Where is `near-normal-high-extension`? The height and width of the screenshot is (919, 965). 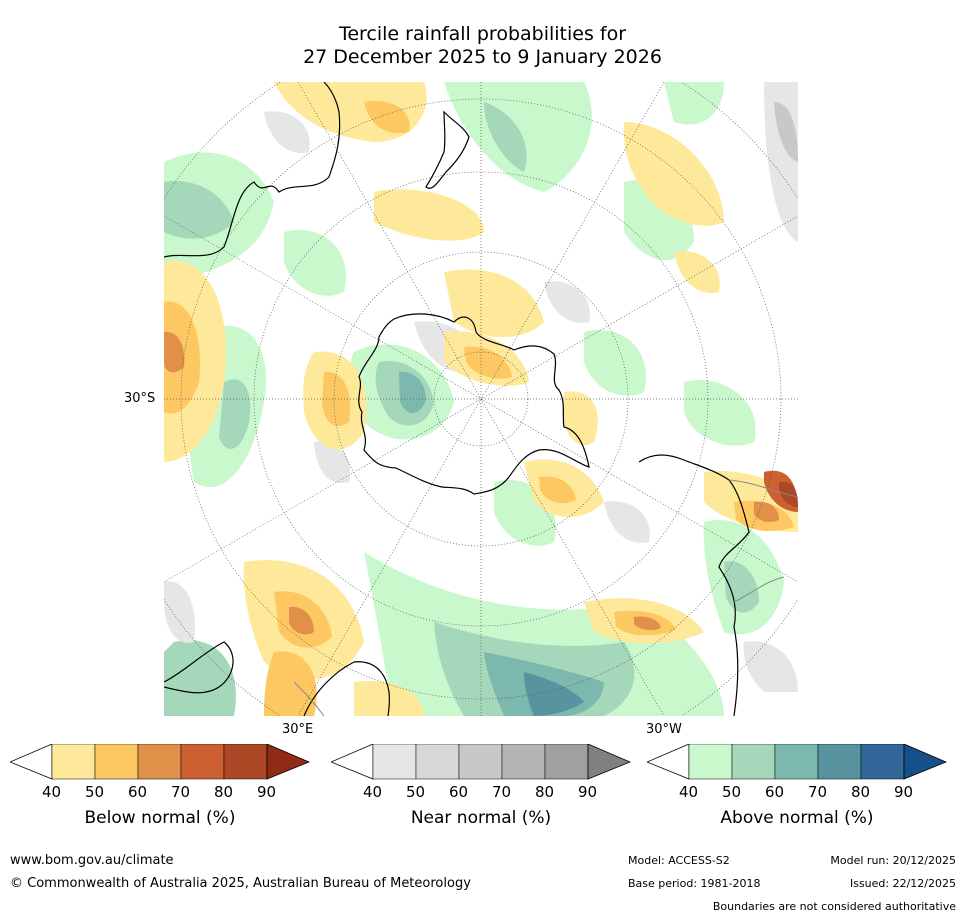
near-normal-high-extension is located at coordinates (609, 762).